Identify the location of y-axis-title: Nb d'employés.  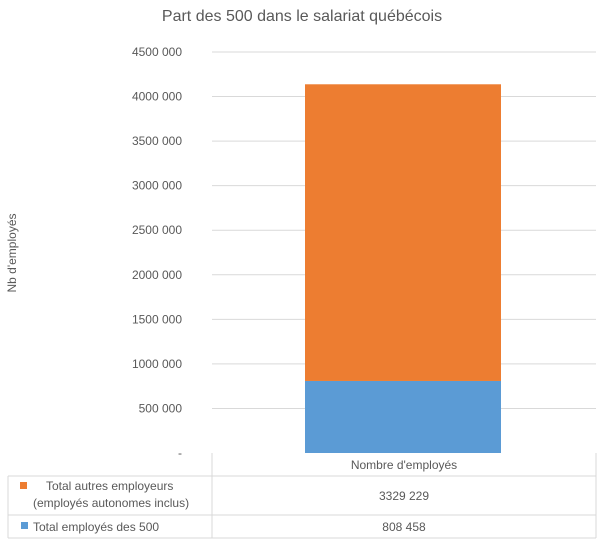
(12, 253).